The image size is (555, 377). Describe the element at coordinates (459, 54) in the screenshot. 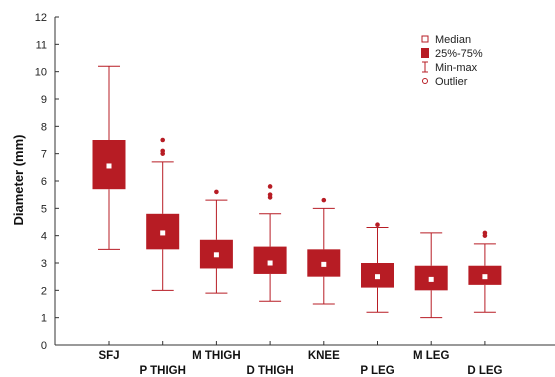

I see `legend-label: 25%-75%` at that location.